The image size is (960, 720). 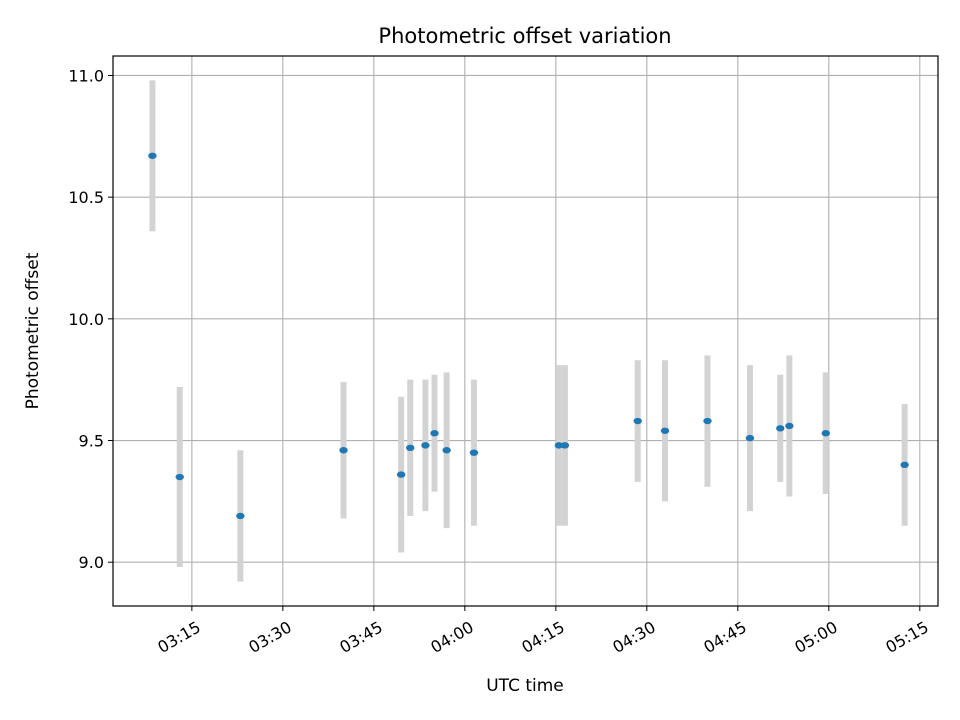 I want to click on y-tick-label: 9.5, so click(x=91, y=441).